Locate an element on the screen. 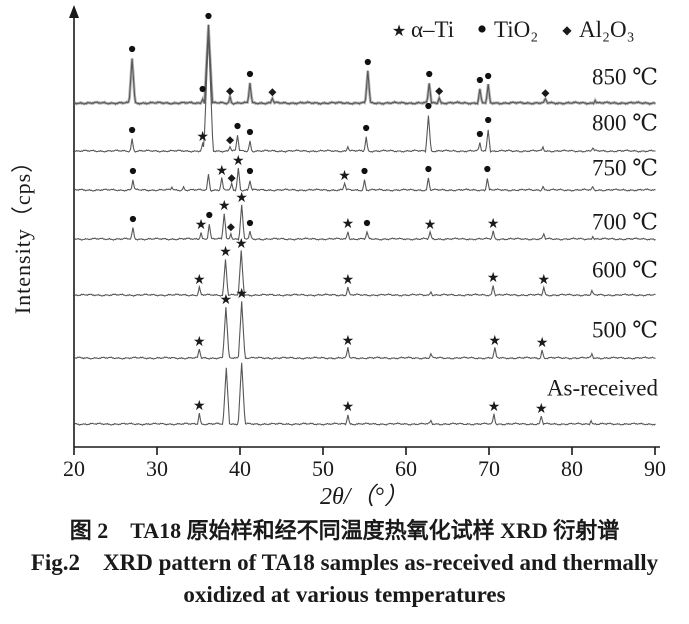 This screenshot has width=689, height=624. caption-chinese: 图 2 TA18 原始样和经不同温度热氧化试样 XRD 衍射谱 is located at coordinates (344, 530).